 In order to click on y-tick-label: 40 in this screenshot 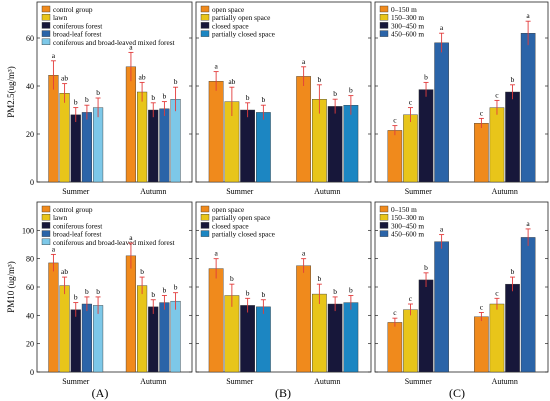, I will do `click(30, 86)`.